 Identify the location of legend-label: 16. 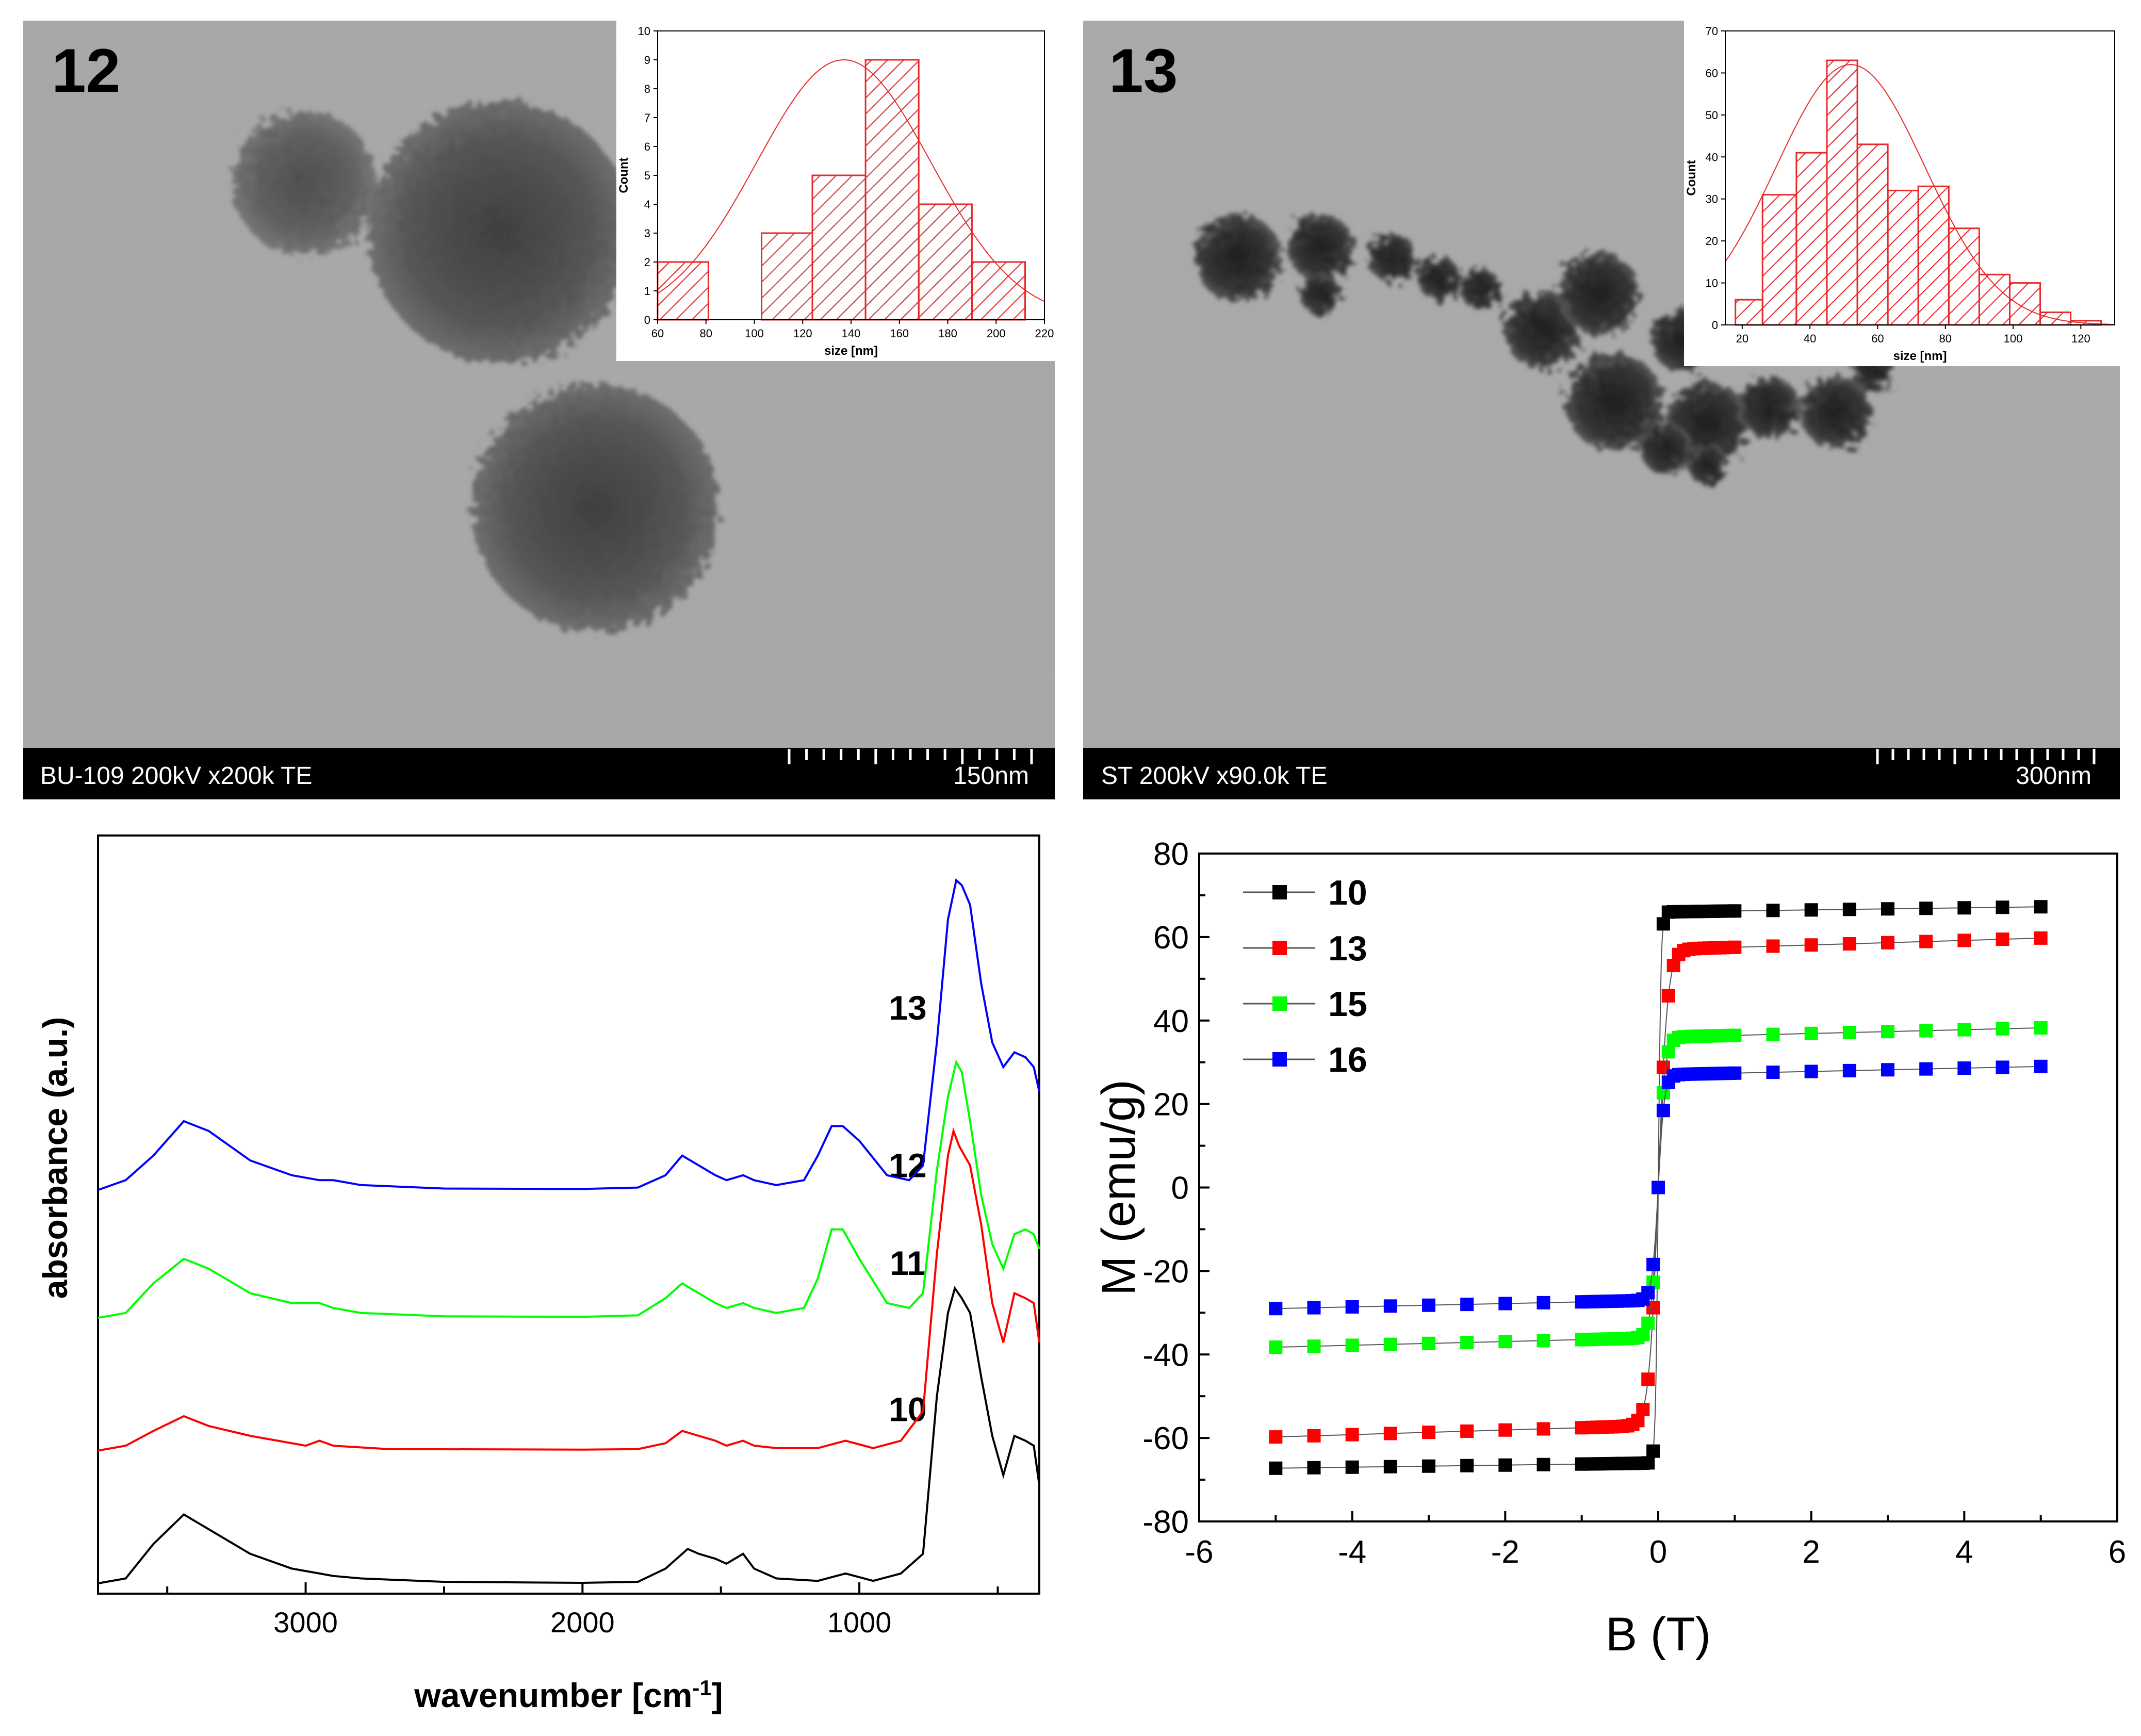
(1347, 1059).